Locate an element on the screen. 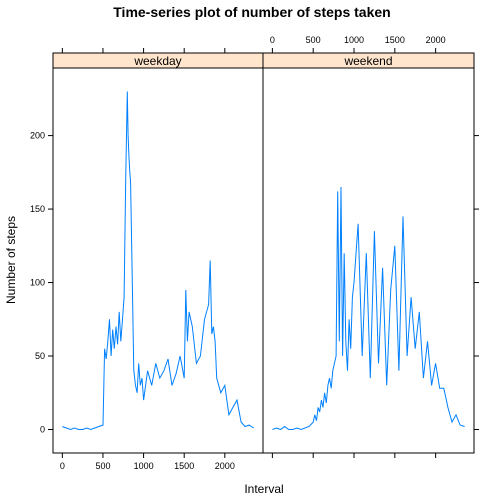 The image size is (504, 504). x-axis-label: Interval is located at coordinates (263, 489).